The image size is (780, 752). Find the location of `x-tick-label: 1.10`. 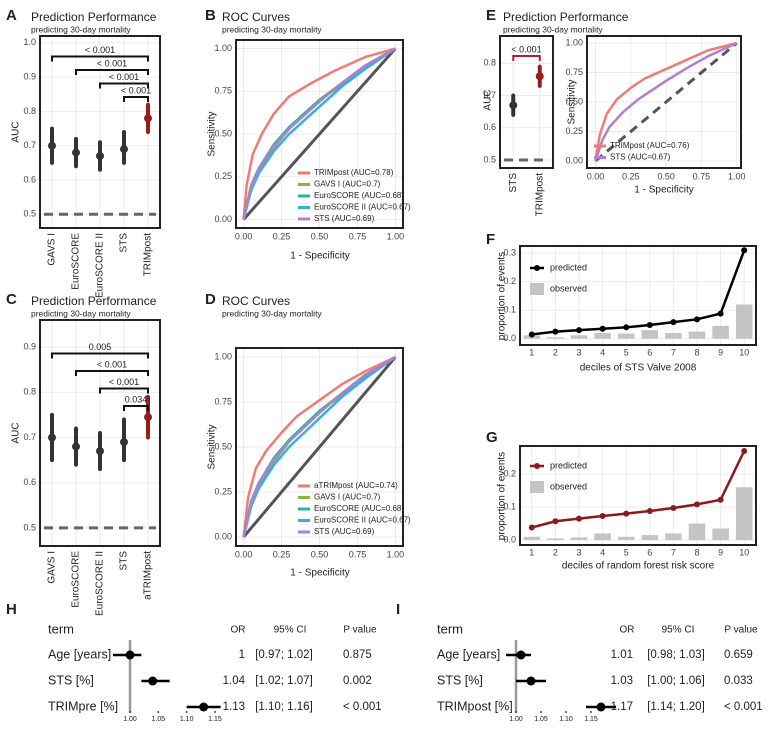

x-tick-label: 1.10 is located at coordinates (566, 719).